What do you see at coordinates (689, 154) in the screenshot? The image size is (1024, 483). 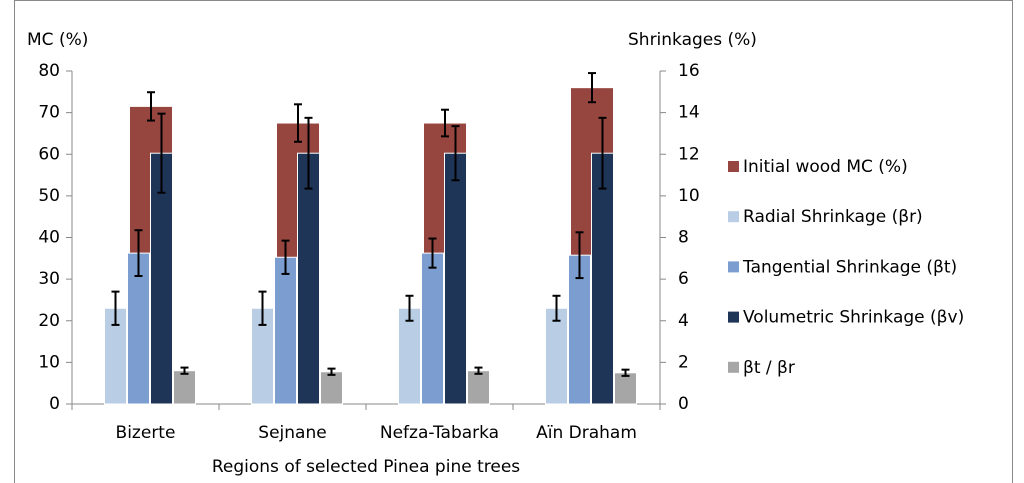 I see `y2-tick-label: 12` at bounding box center [689, 154].